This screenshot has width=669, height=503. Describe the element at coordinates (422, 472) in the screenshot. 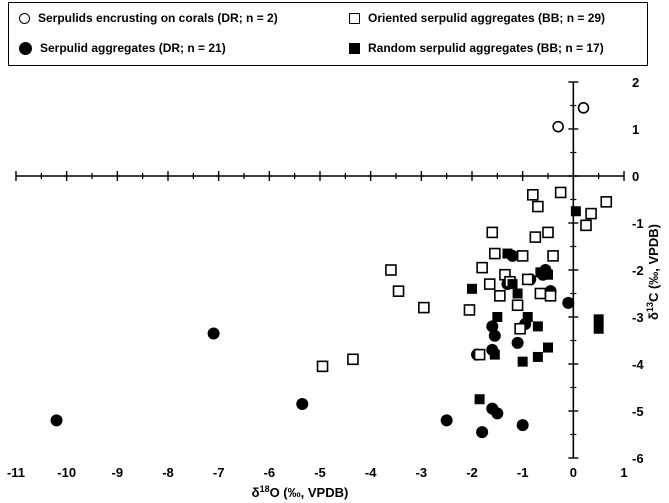

I see `x-tick-label: -3` at that location.